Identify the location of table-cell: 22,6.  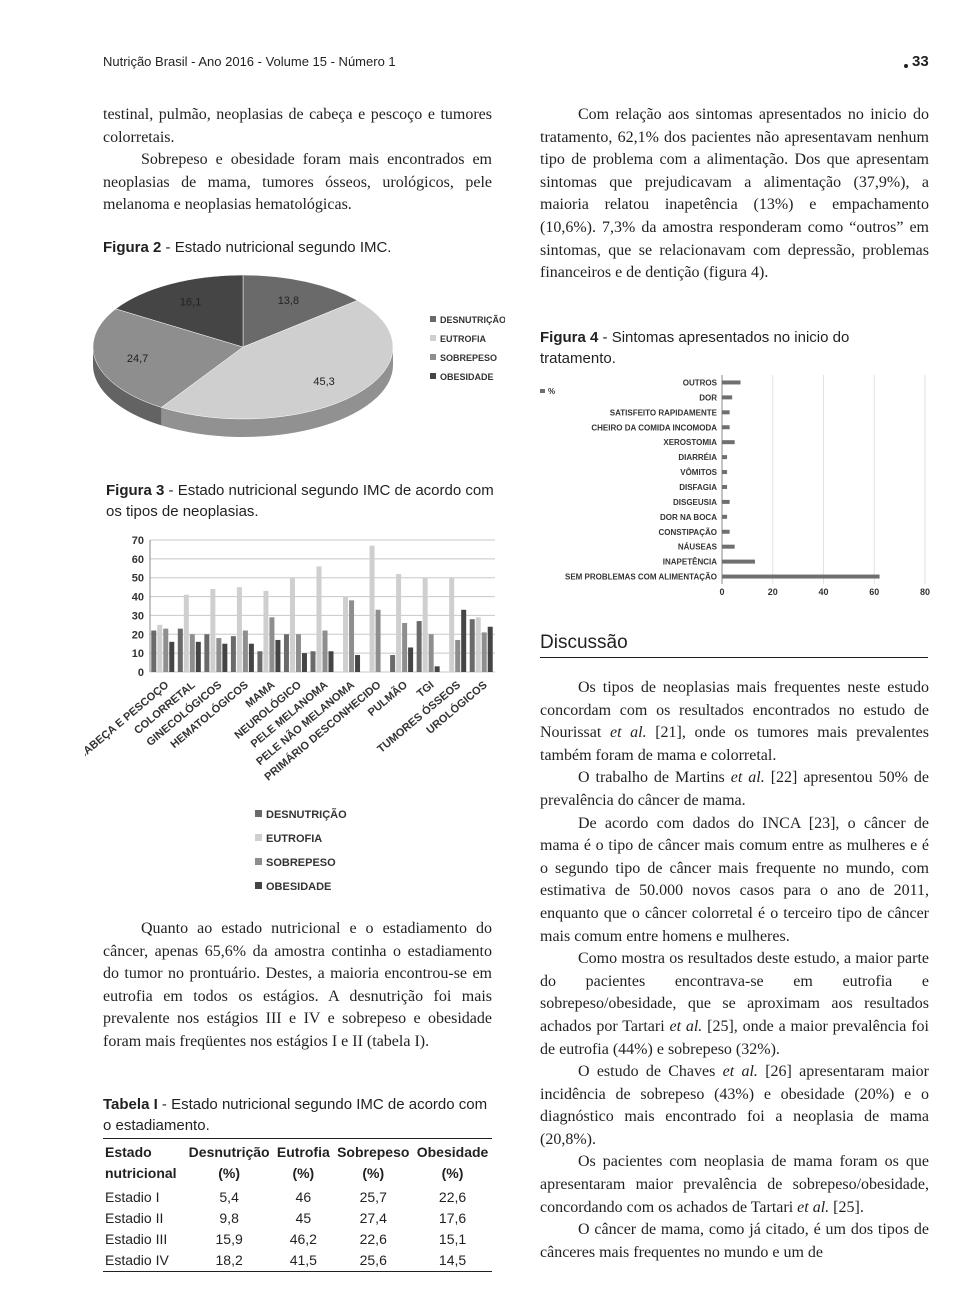
(452, 1197).